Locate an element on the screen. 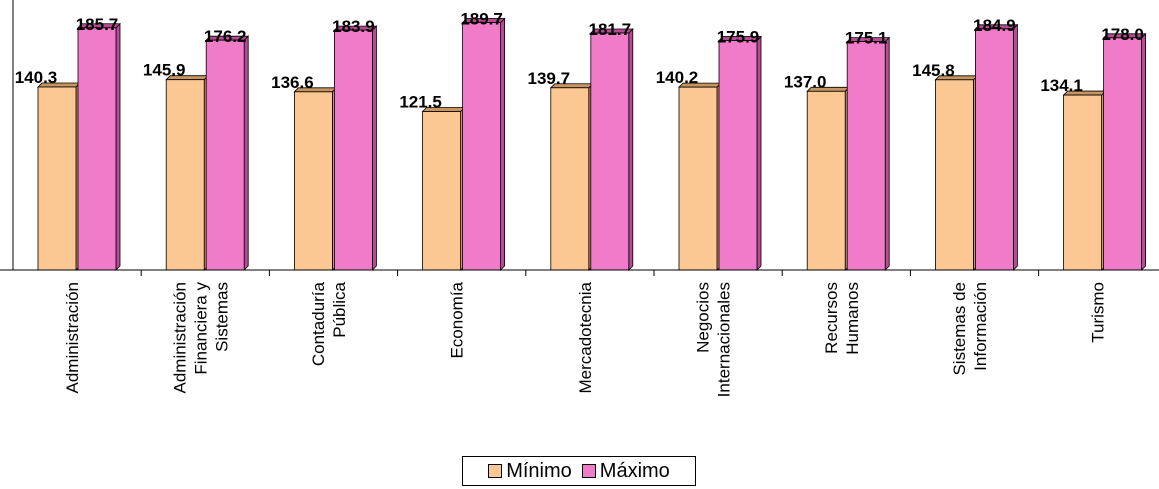 The image size is (1159, 489). data-label-maximo: 178.0 is located at coordinates (1122, 34).